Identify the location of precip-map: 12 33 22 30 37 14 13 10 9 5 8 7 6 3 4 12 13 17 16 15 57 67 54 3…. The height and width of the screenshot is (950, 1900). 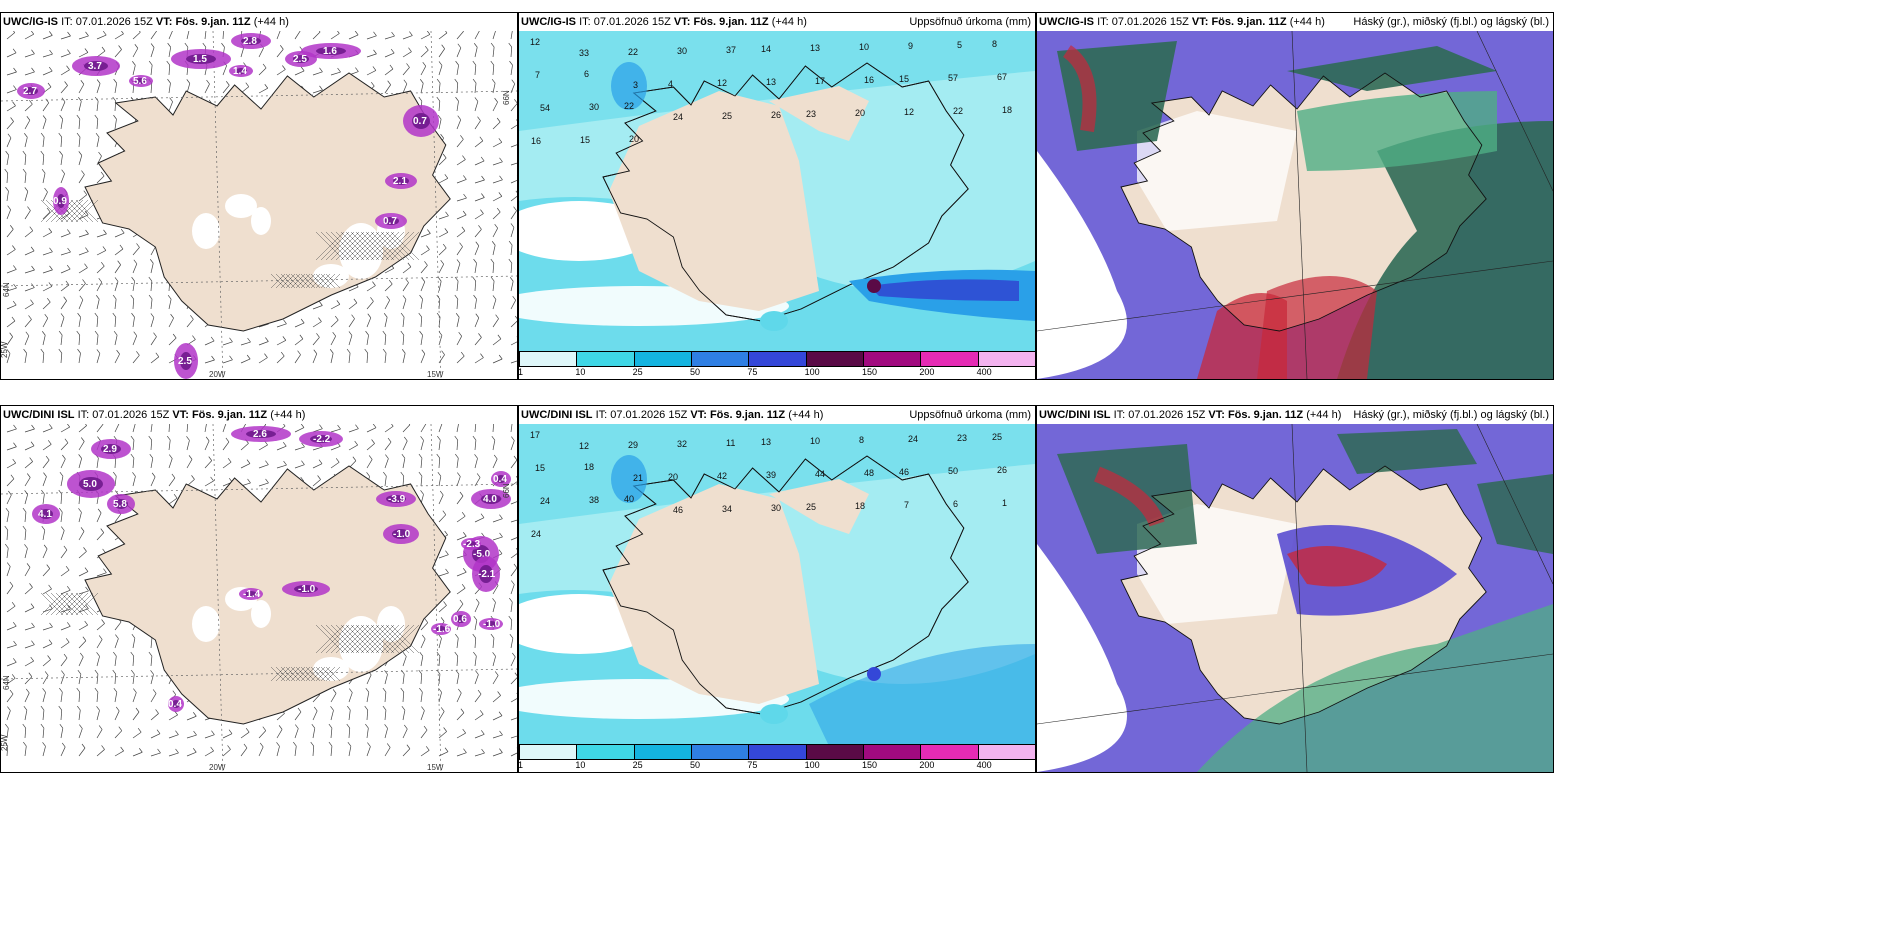
(777, 192).